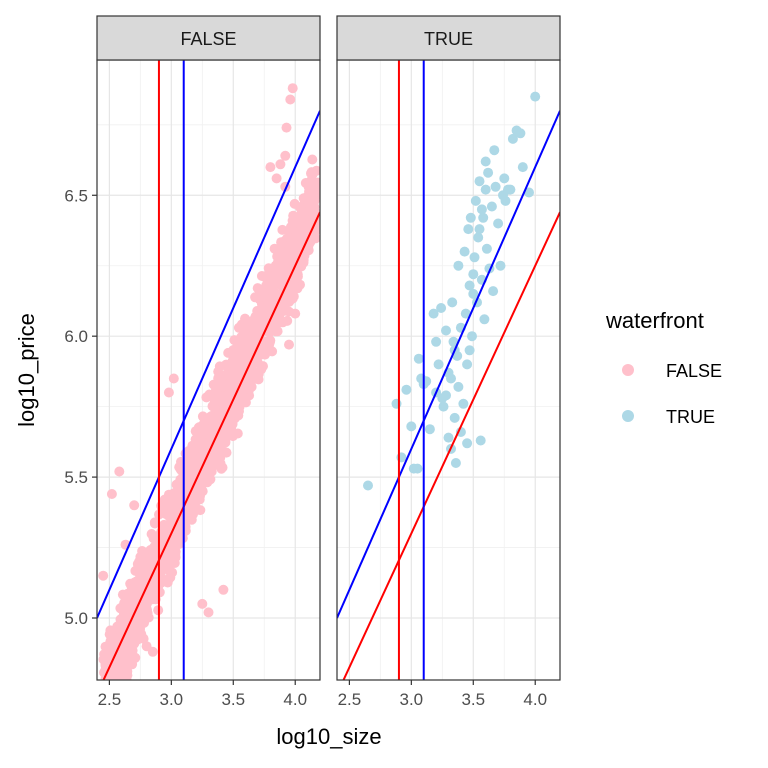 The image size is (768, 768). Describe the element at coordinates (295, 699) in the screenshot. I see `x-tick-label: 4.0` at that location.